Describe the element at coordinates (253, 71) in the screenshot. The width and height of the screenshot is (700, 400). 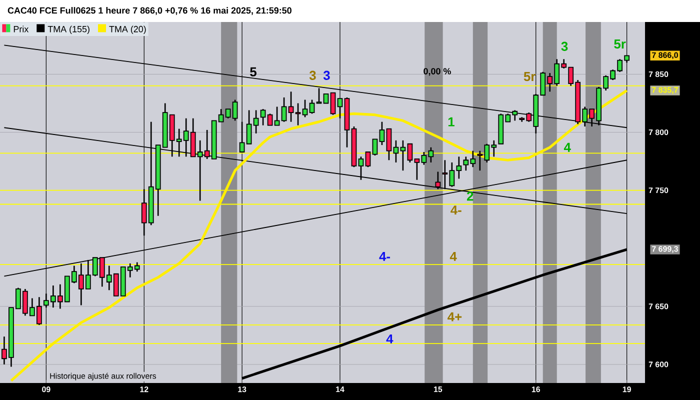
I see `annotation: 5` at that location.